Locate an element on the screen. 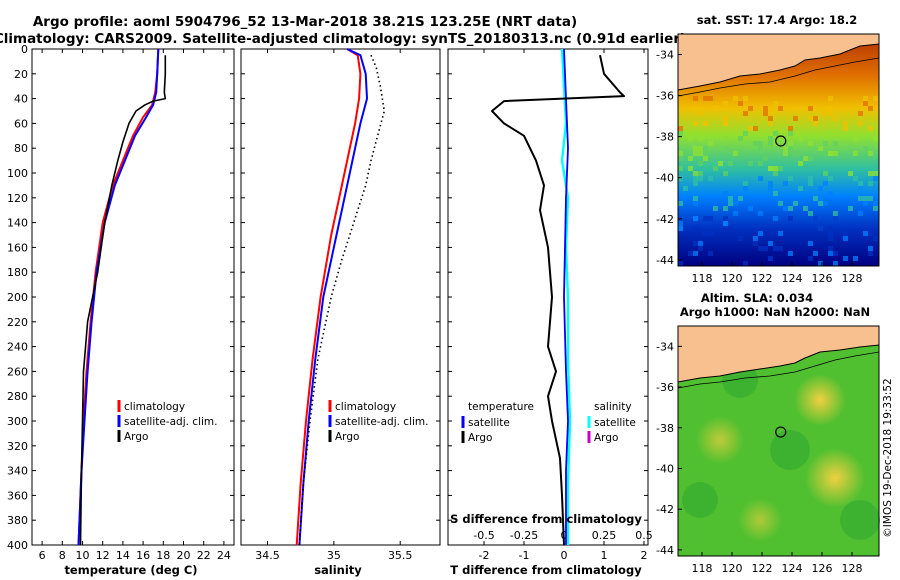 This screenshot has width=900, height=580. lon-tick-label: 122 is located at coordinates (762, 568).